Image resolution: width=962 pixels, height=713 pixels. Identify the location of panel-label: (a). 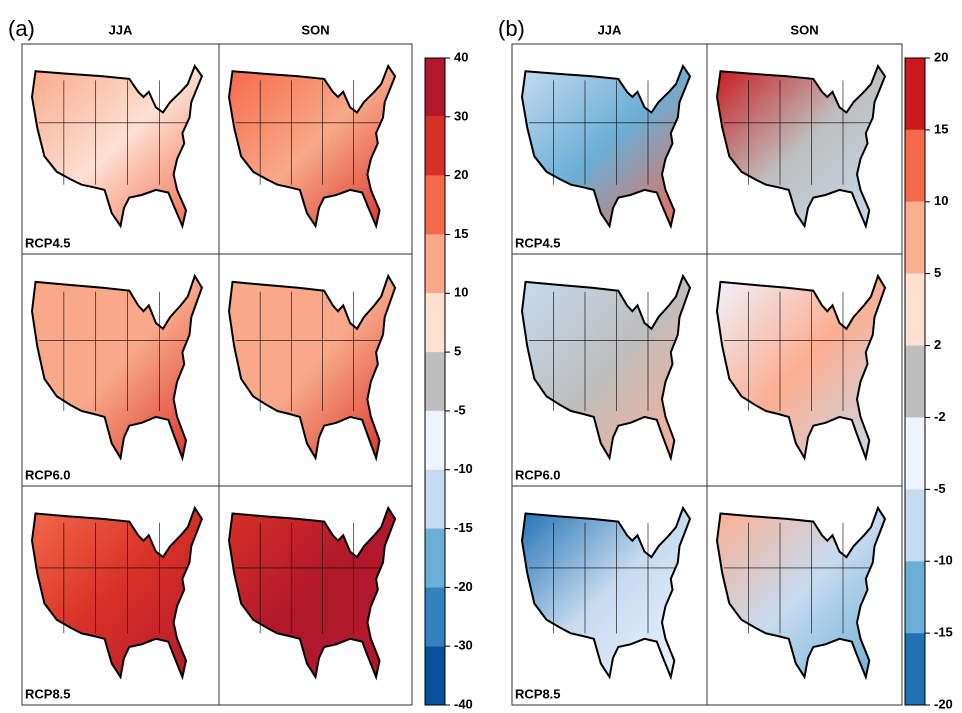
(21, 28).